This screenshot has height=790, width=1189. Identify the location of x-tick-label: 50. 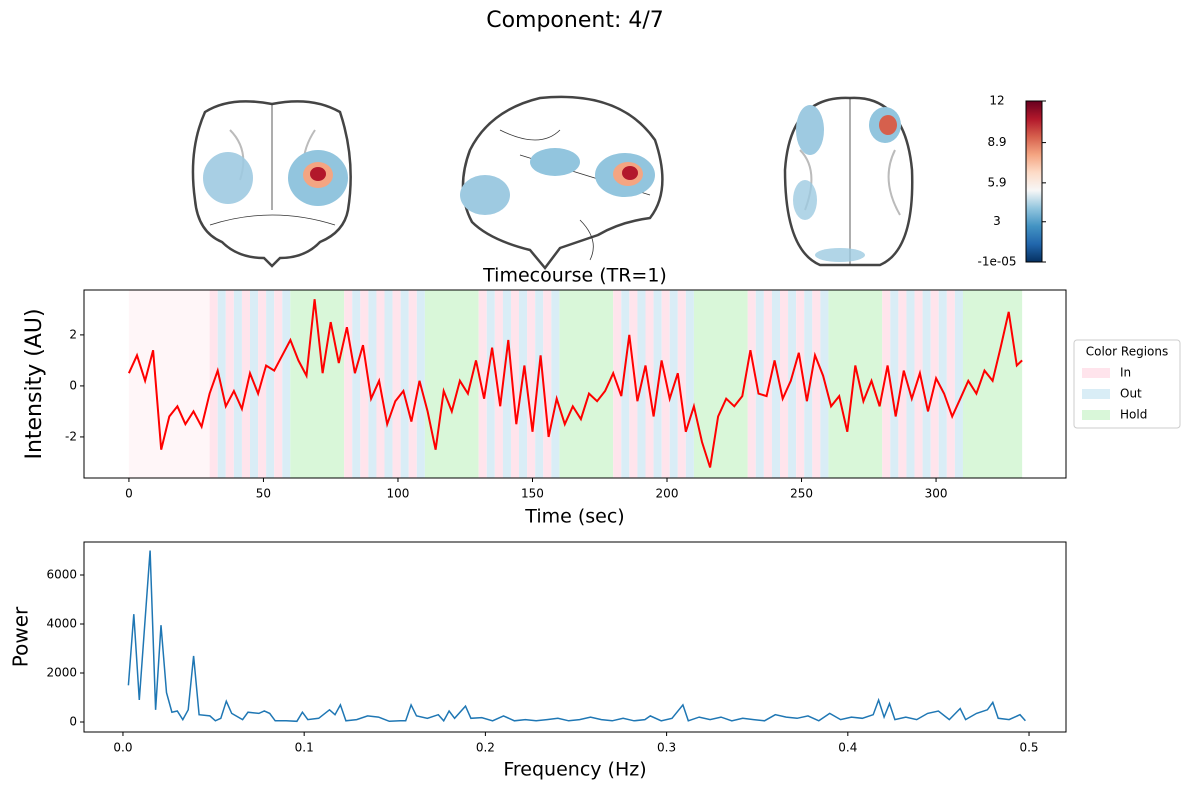
(263, 494).